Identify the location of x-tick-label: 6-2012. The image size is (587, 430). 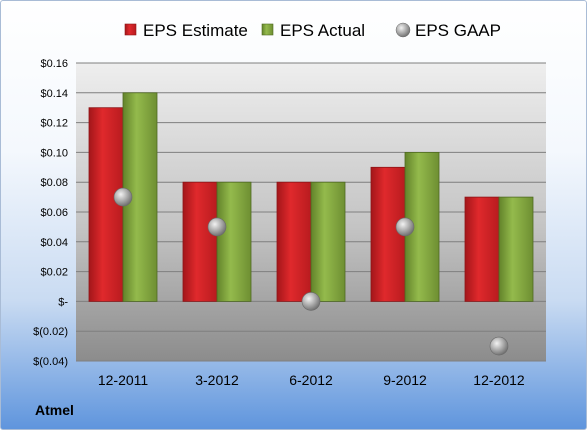
(311, 380).